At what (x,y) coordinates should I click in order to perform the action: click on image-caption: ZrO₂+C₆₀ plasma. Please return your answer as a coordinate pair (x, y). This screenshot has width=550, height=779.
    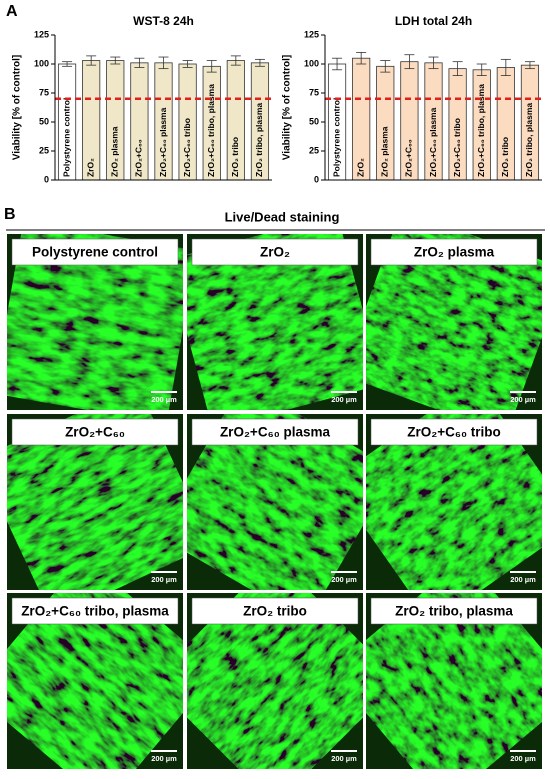
    Looking at the image, I should click on (275, 432).